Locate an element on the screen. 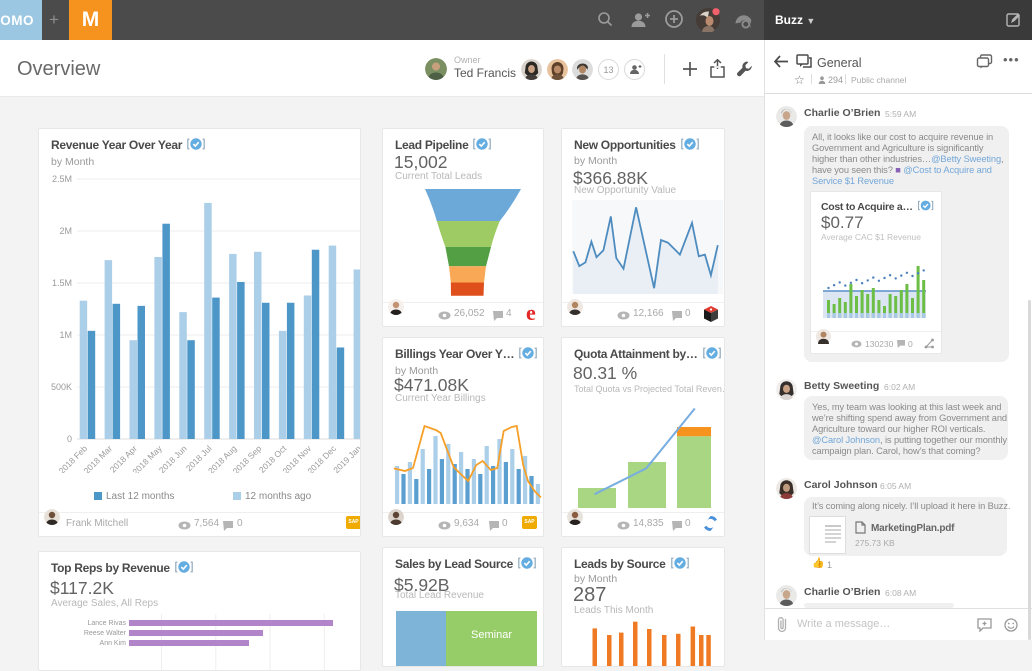 The height and width of the screenshot is (671, 1032). svg-text: 500K is located at coordinates (61, 387).